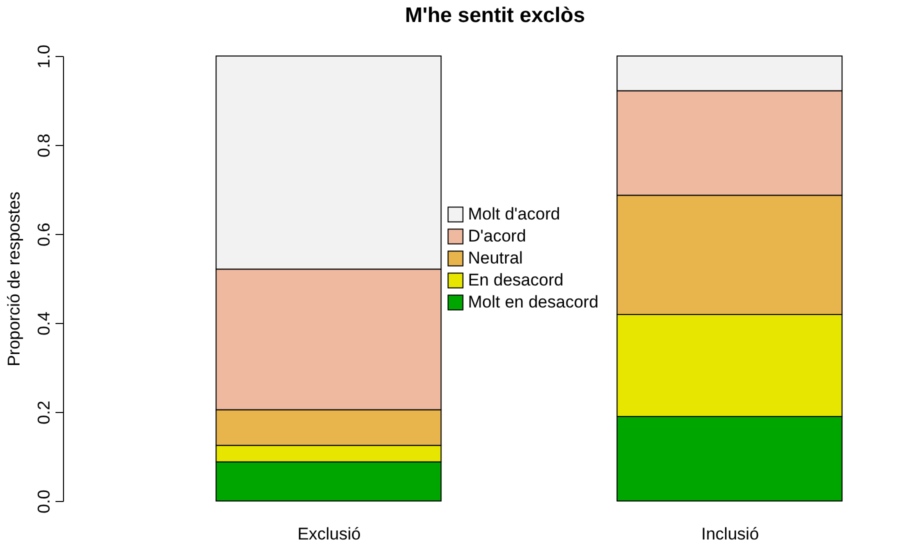 The width and height of the screenshot is (920, 547). I want to click on chart-title: M'he sentit exclòs, so click(495, 16).